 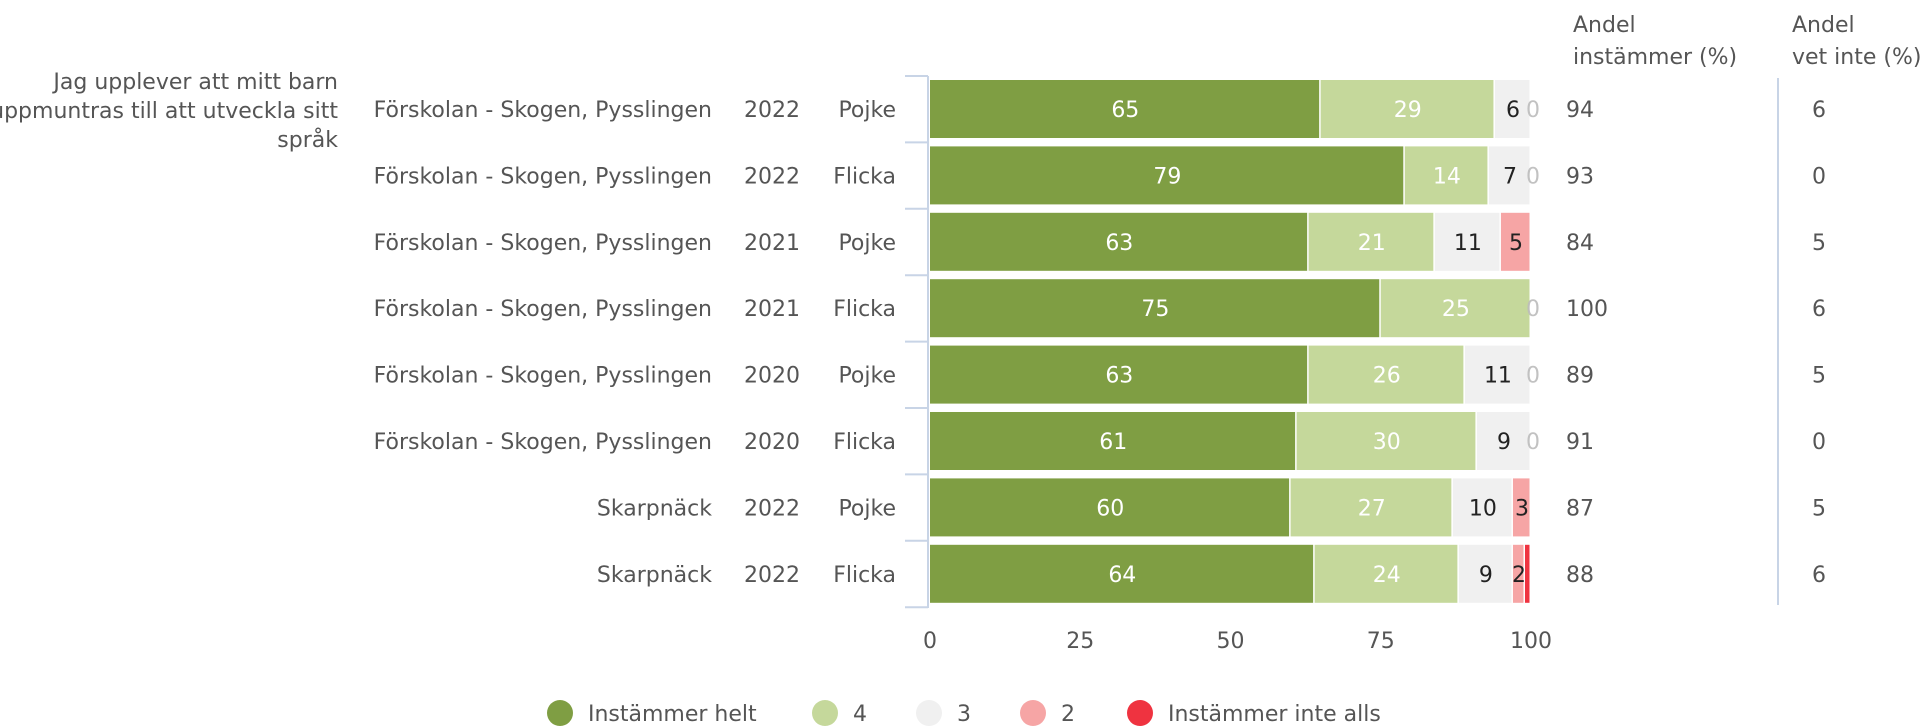 I want to click on bar-data-label: 29, so click(x=1408, y=110).